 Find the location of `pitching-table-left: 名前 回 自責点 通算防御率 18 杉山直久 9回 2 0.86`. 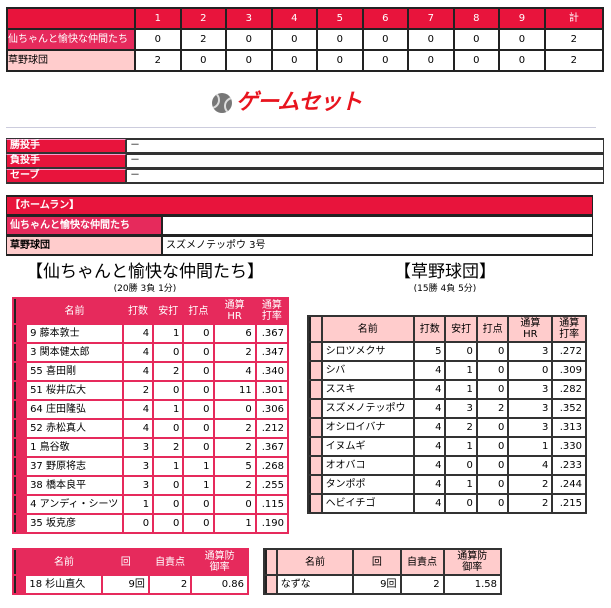

pitching-table-left: 名前 回 自責点 通算防御率 18 杉山直久 9回 2 0.86 is located at coordinates (130, 571).